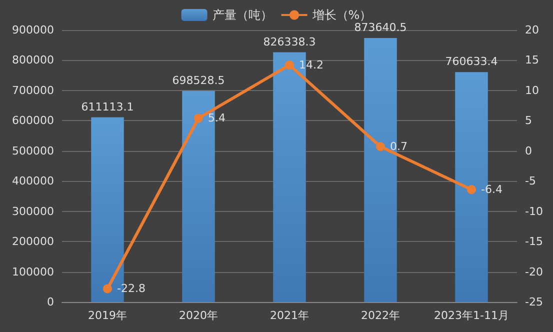 The image size is (553, 332). What do you see at coordinates (532, 90) in the screenshot?
I see `y2-tick-label: 10` at bounding box center [532, 90].